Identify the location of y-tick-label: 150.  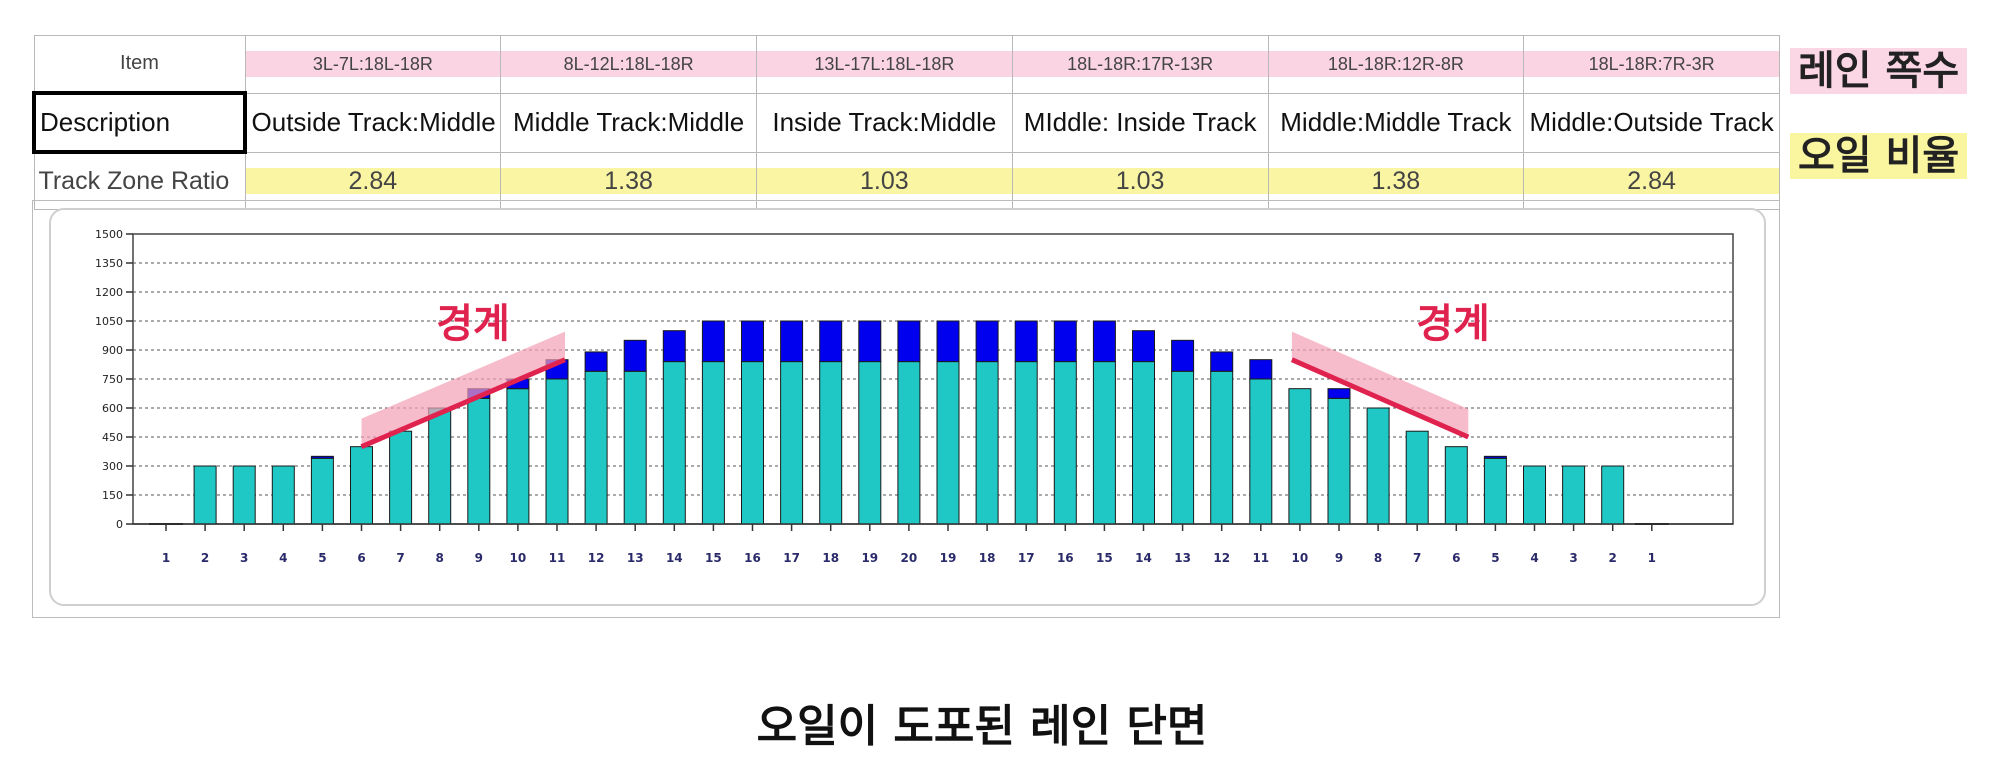
(112, 495).